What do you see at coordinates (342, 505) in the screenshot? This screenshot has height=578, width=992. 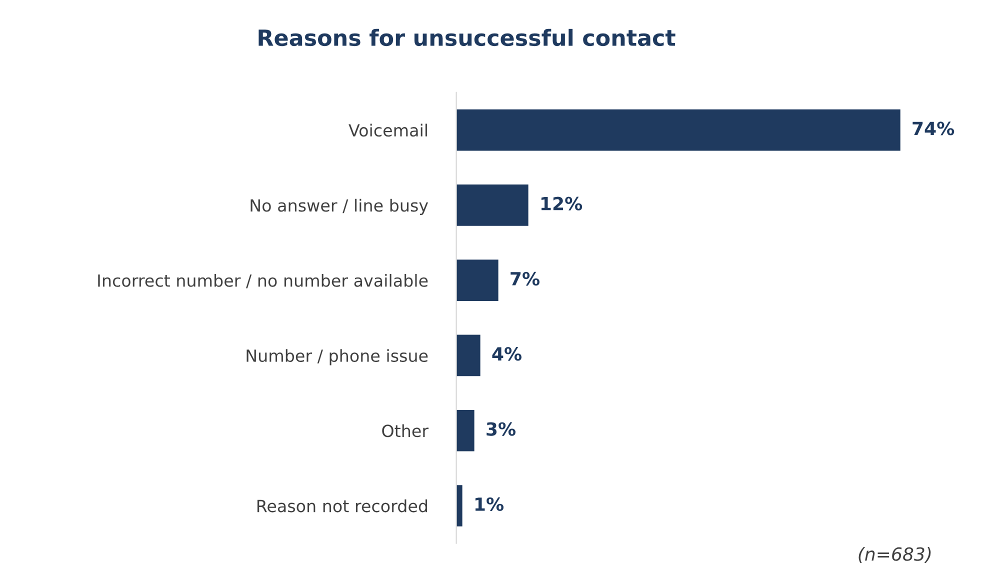 I see `y-tick-label: Reason not recorded` at bounding box center [342, 505].